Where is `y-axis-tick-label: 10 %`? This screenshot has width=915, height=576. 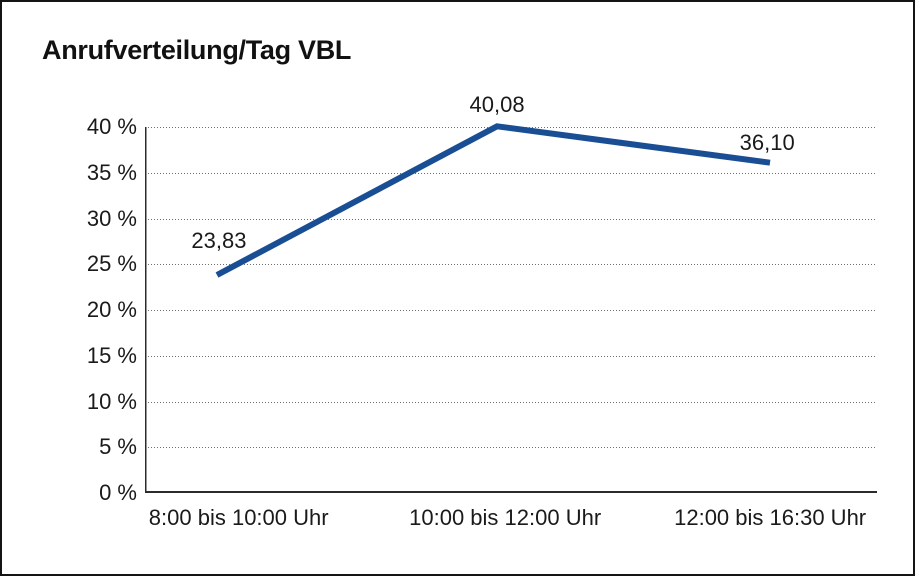
y-axis-tick-label: 10 % is located at coordinates (111, 401).